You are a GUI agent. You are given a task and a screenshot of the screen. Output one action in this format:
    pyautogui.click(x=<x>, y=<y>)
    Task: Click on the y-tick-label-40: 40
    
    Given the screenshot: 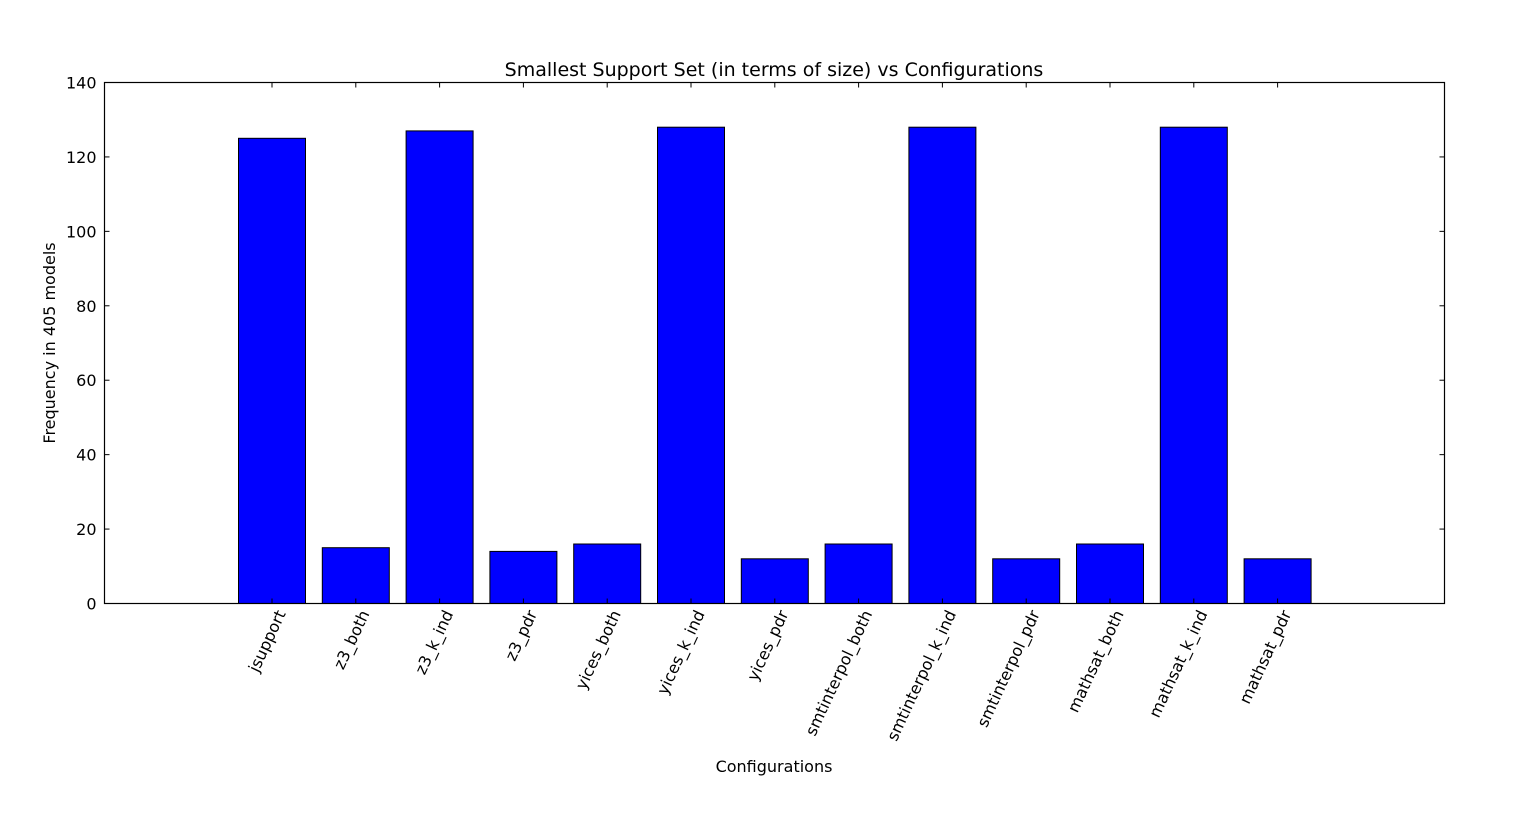 What is the action you would take?
    pyautogui.click(x=86, y=455)
    